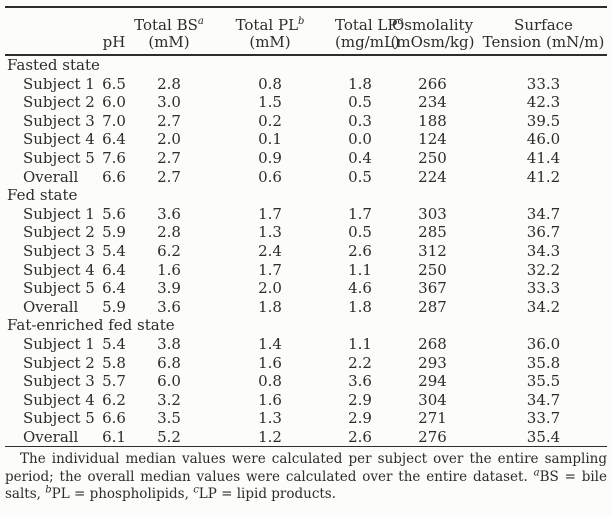 The height and width of the screenshot is (517, 612). I want to click on footnote-superscript-c: c, so click(196, 490).